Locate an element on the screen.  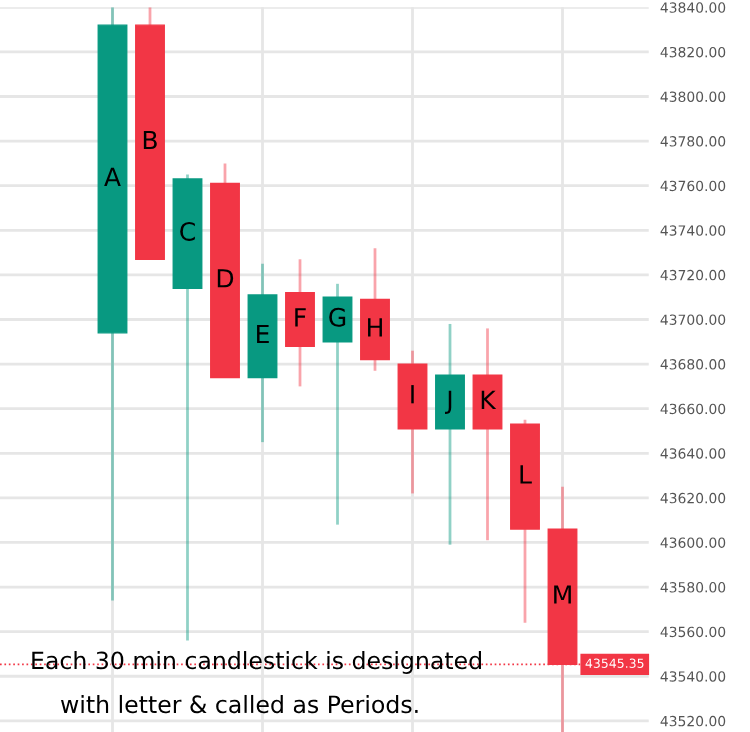
x-tick-label: I is located at coordinates (412, 394).